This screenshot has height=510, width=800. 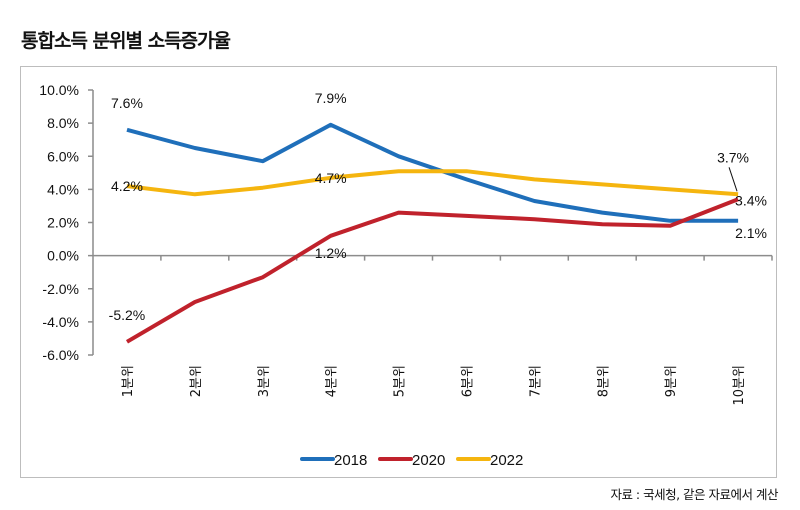 I want to click on data-label-2022: 3.7%, so click(x=733, y=157).